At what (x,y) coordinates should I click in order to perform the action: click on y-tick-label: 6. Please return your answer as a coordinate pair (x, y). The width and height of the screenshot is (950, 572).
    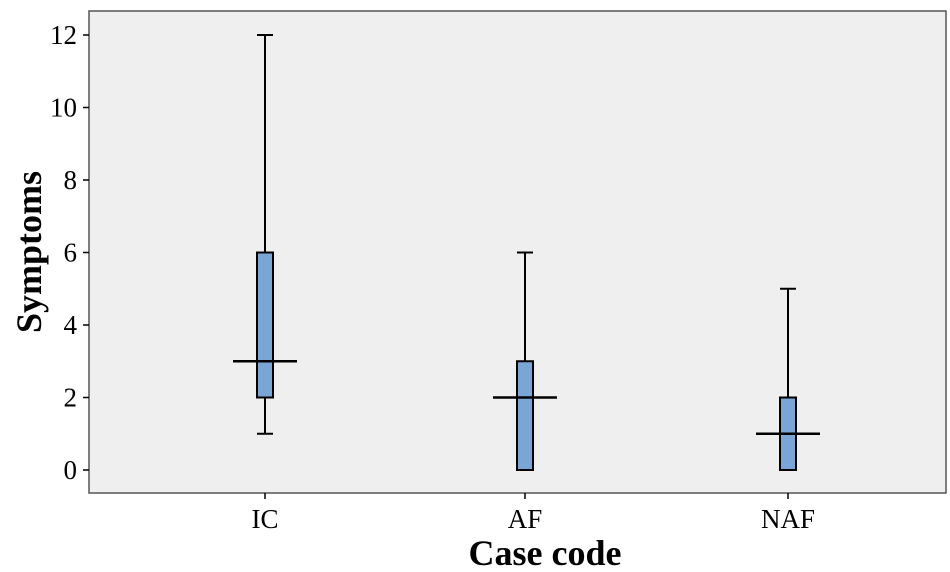
    Looking at the image, I should click on (71, 253).